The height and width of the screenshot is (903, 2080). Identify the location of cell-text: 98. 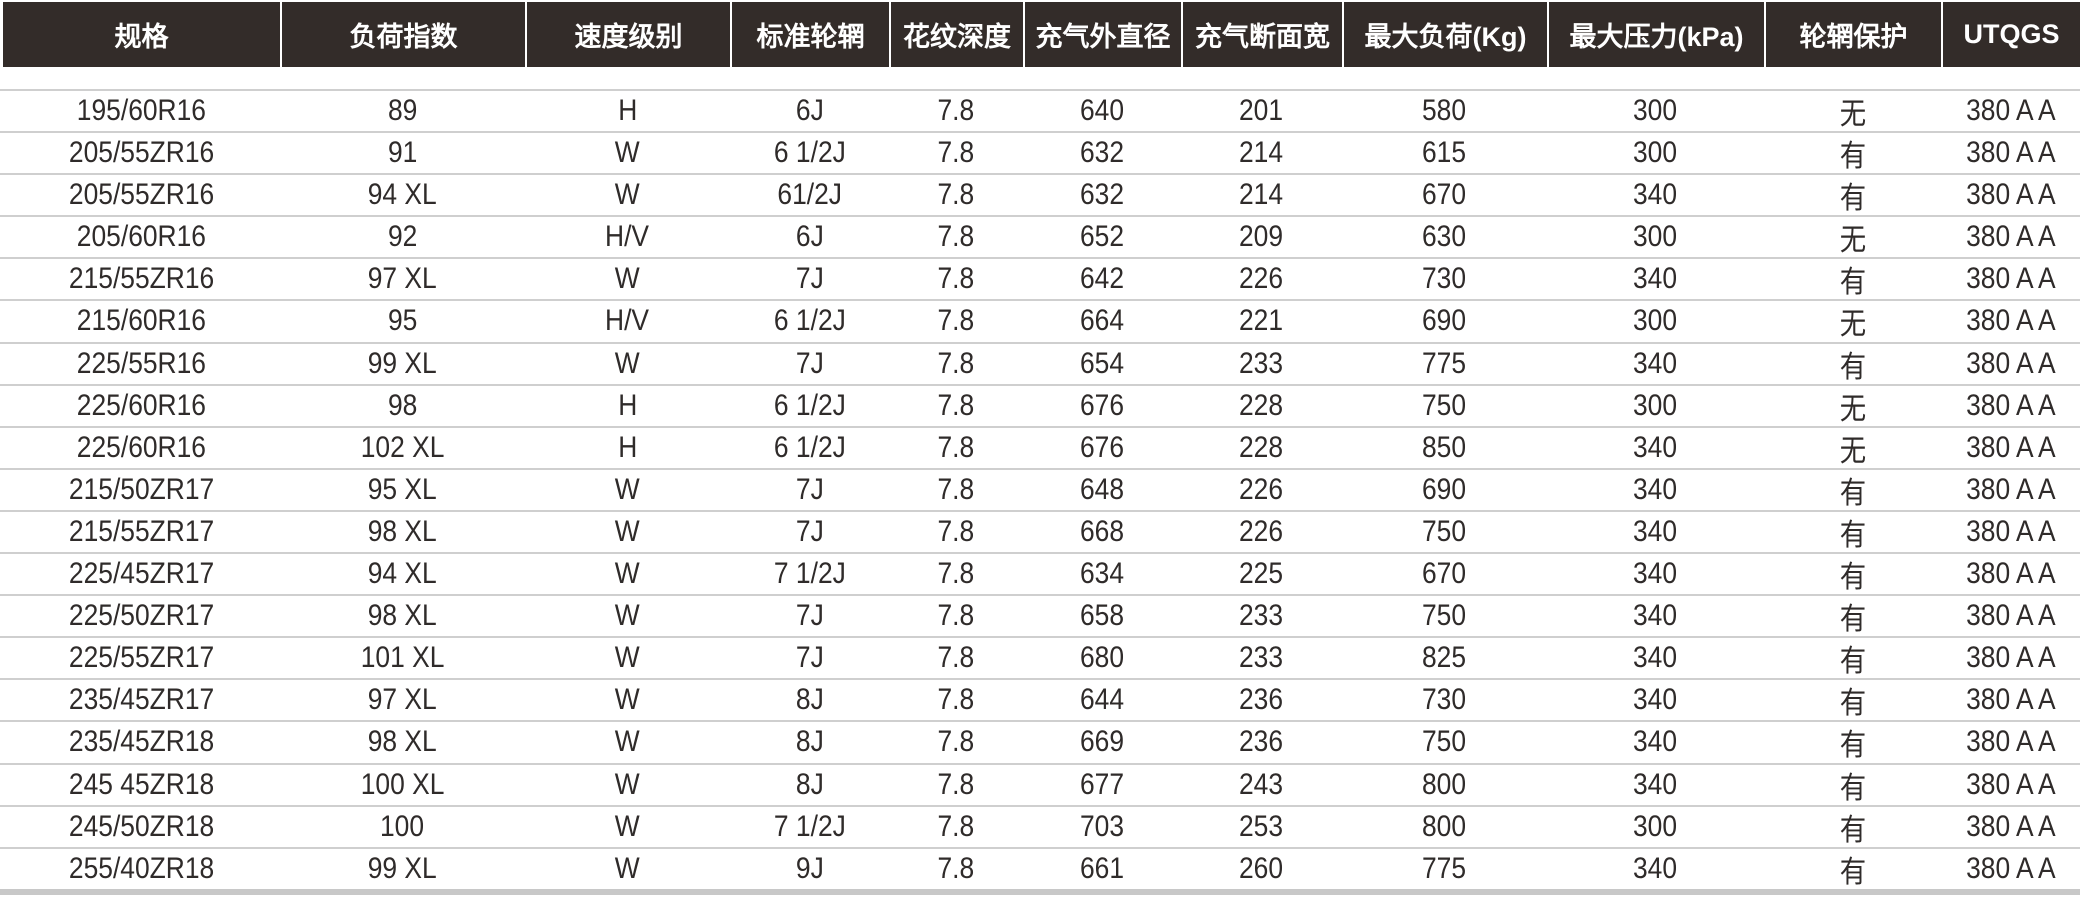
(402, 405).